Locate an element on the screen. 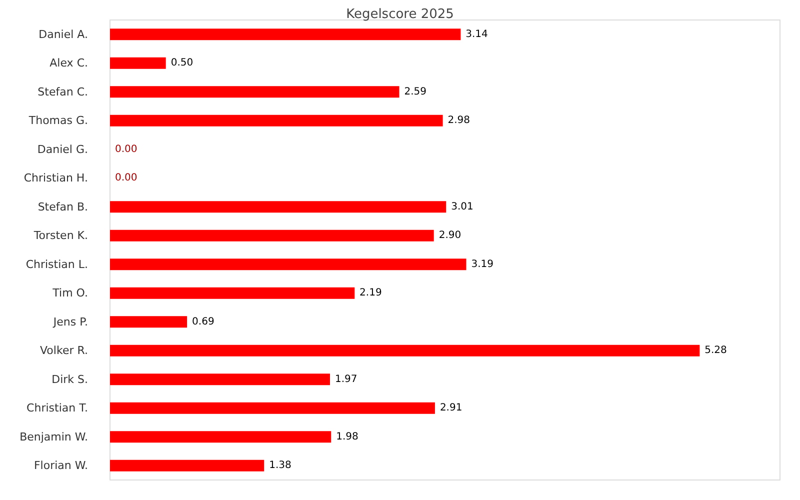  data-label: 3.19 is located at coordinates (482, 264).